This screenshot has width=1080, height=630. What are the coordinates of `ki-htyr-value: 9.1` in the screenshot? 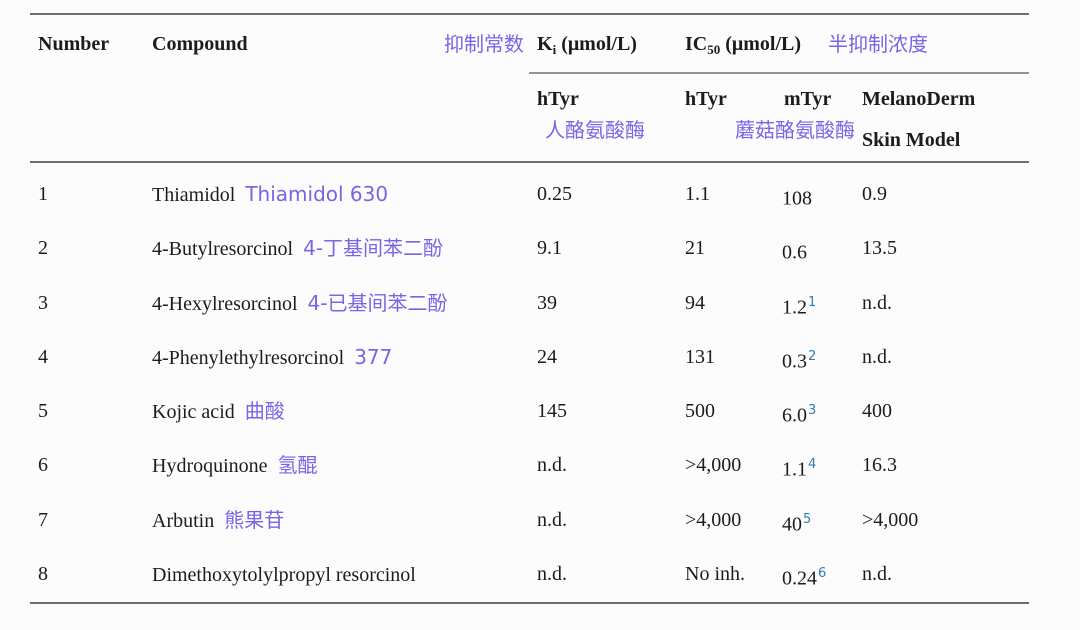 It's located at (549, 248).